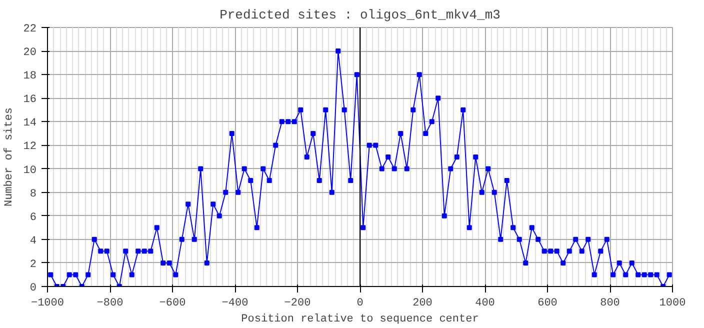 The height and width of the screenshot is (328, 704). I want to click on y-tick-label: 22, so click(29, 30).